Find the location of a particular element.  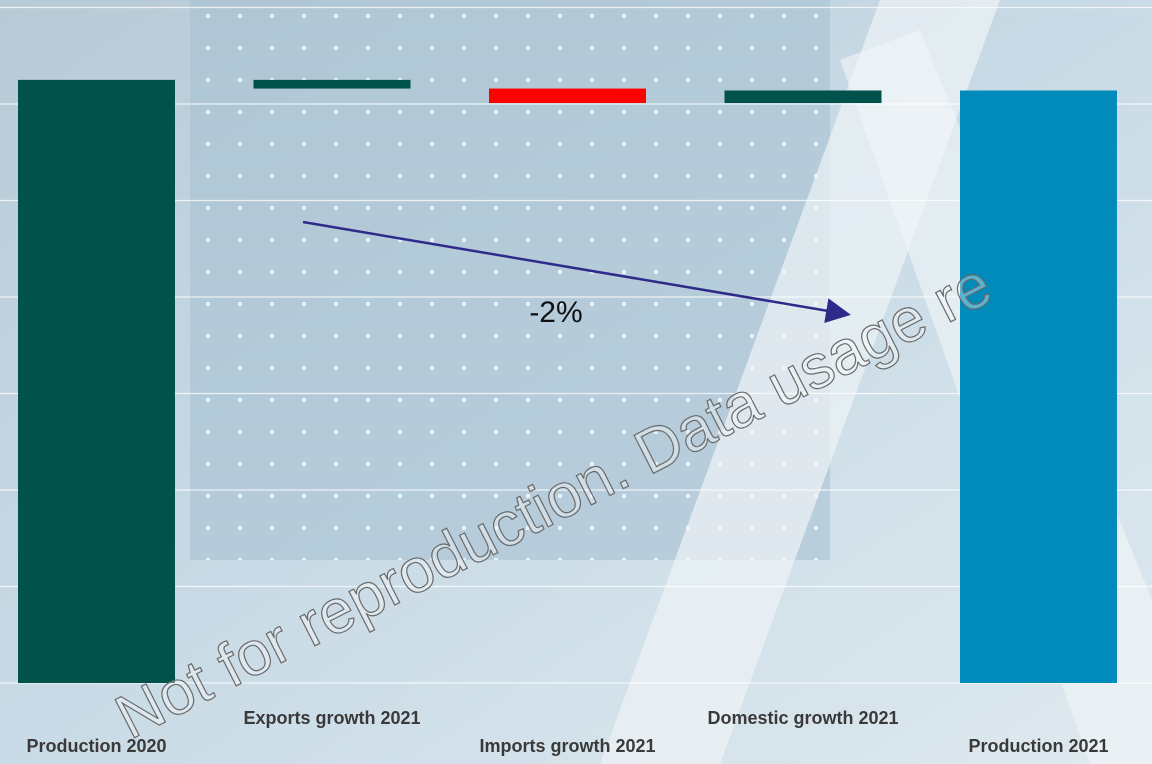

arrow is located at coordinates (576, 271).